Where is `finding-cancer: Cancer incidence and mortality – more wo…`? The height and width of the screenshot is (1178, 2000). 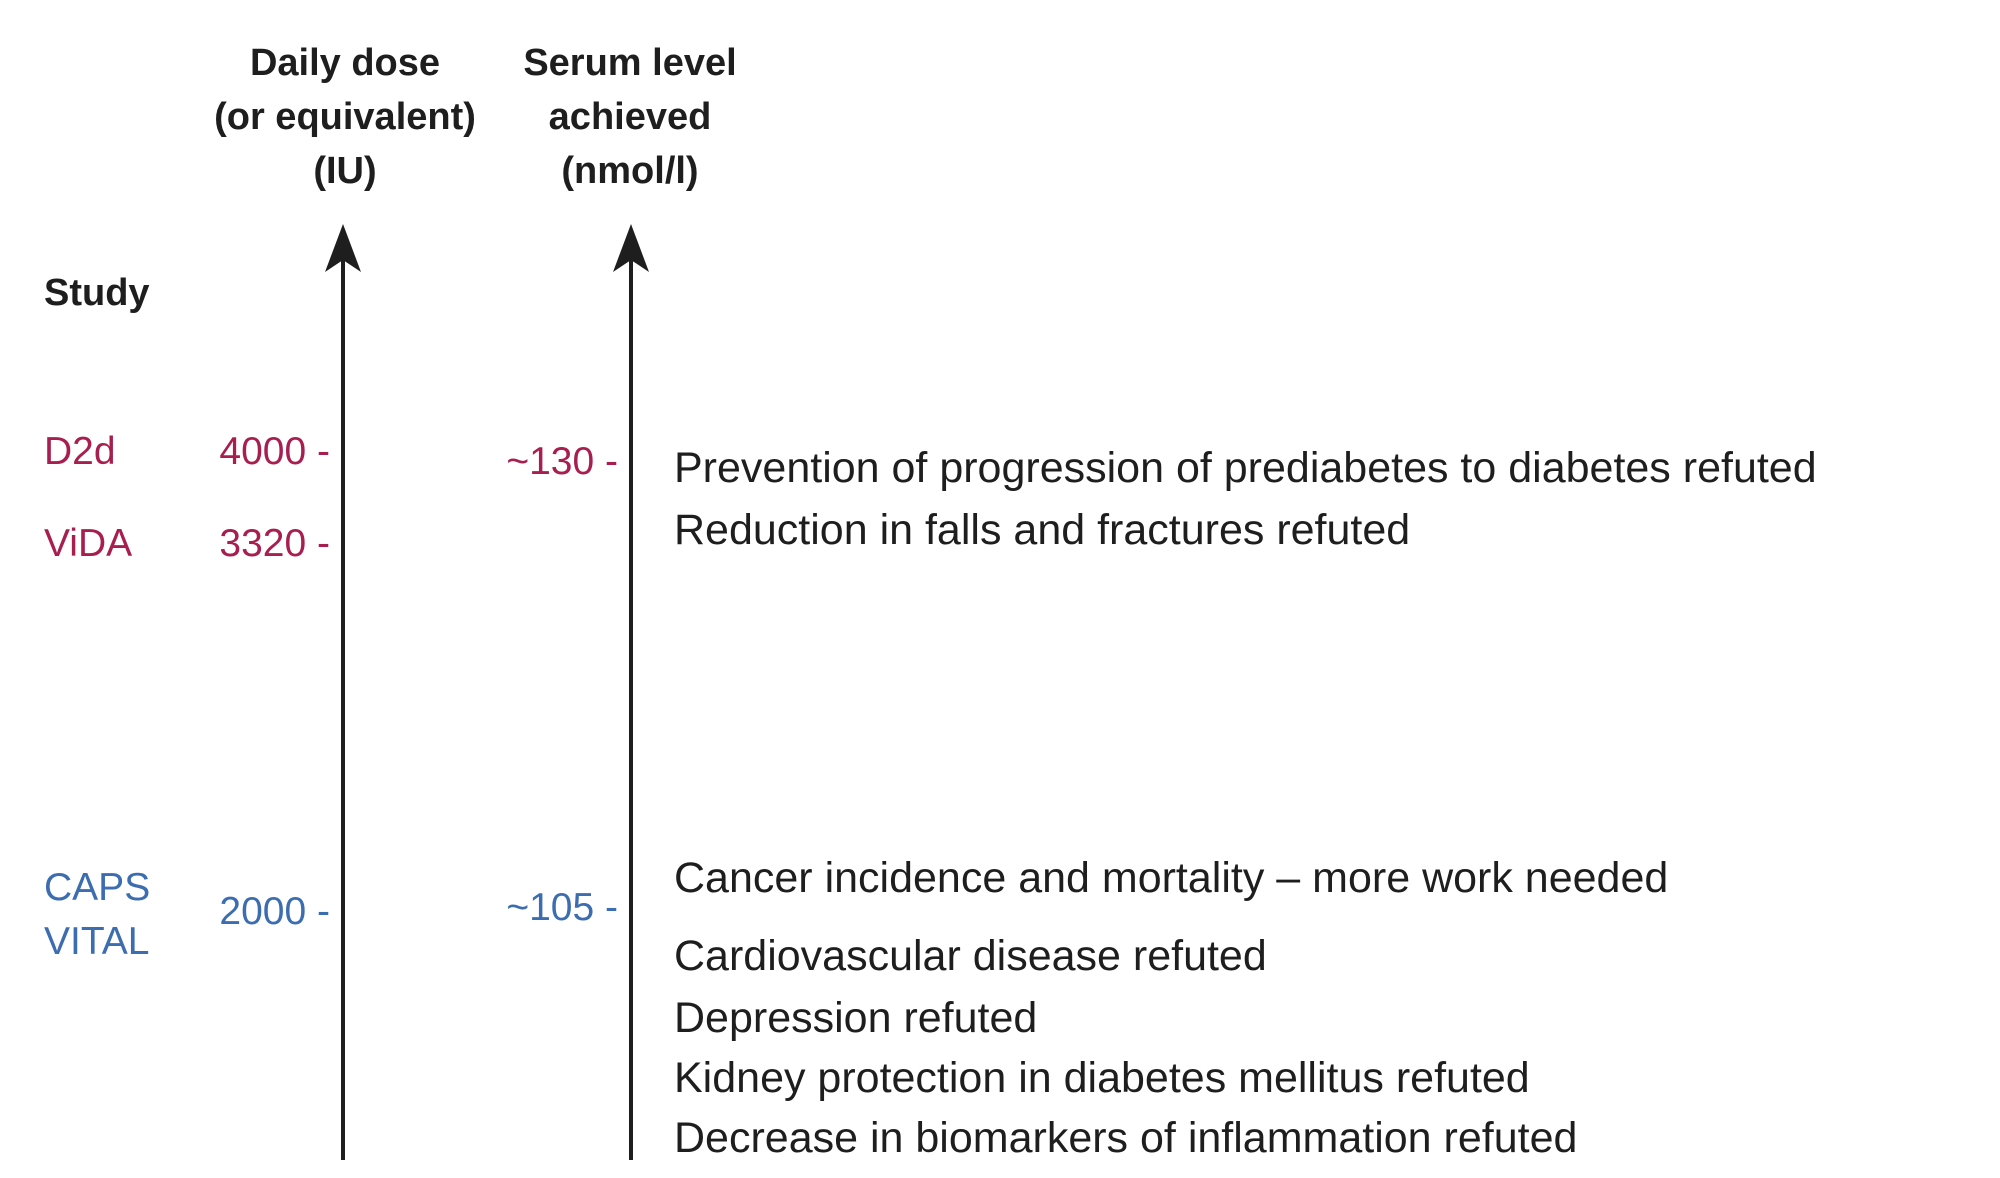
finding-cancer: Cancer incidence and mortality – more wo… is located at coordinates (1171, 878).